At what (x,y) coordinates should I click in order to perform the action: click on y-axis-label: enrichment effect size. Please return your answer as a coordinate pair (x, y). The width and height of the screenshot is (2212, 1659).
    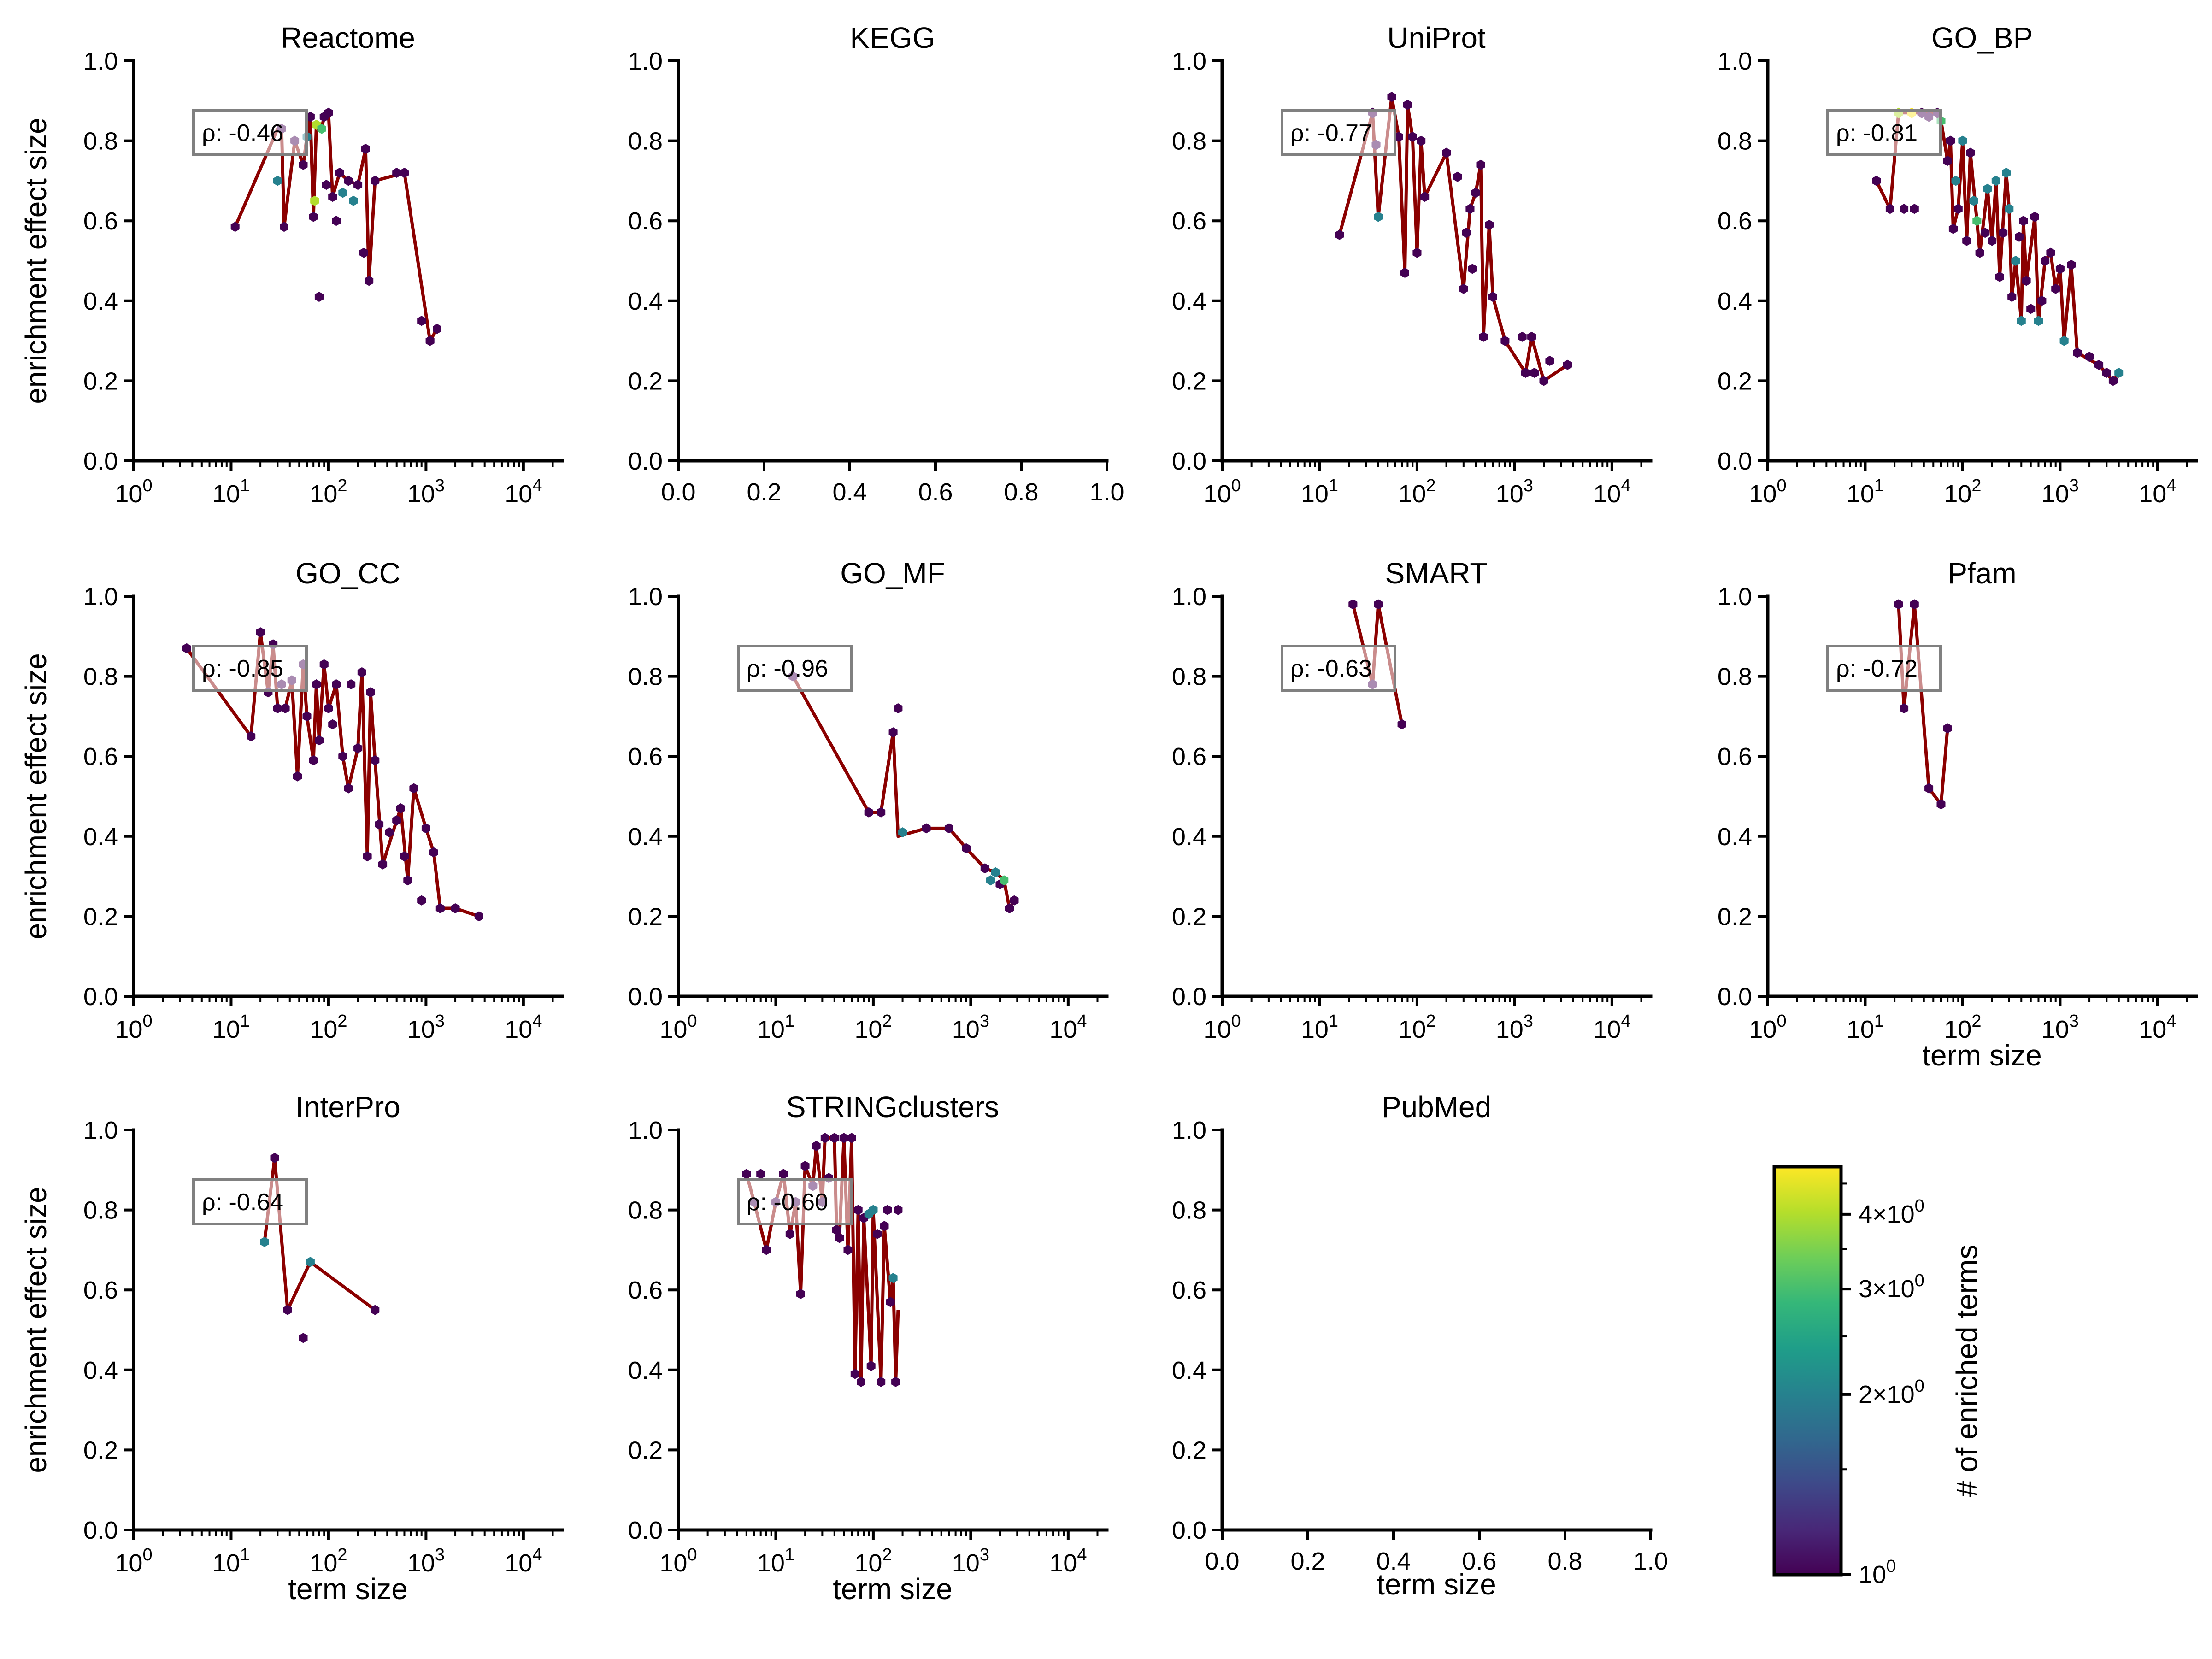
    Looking at the image, I should click on (36, 1330).